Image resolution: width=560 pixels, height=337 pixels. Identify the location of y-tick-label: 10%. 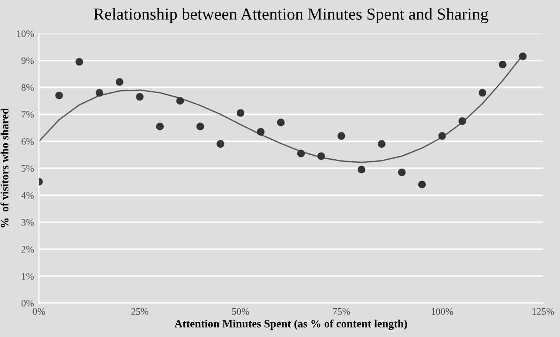
(25, 34).